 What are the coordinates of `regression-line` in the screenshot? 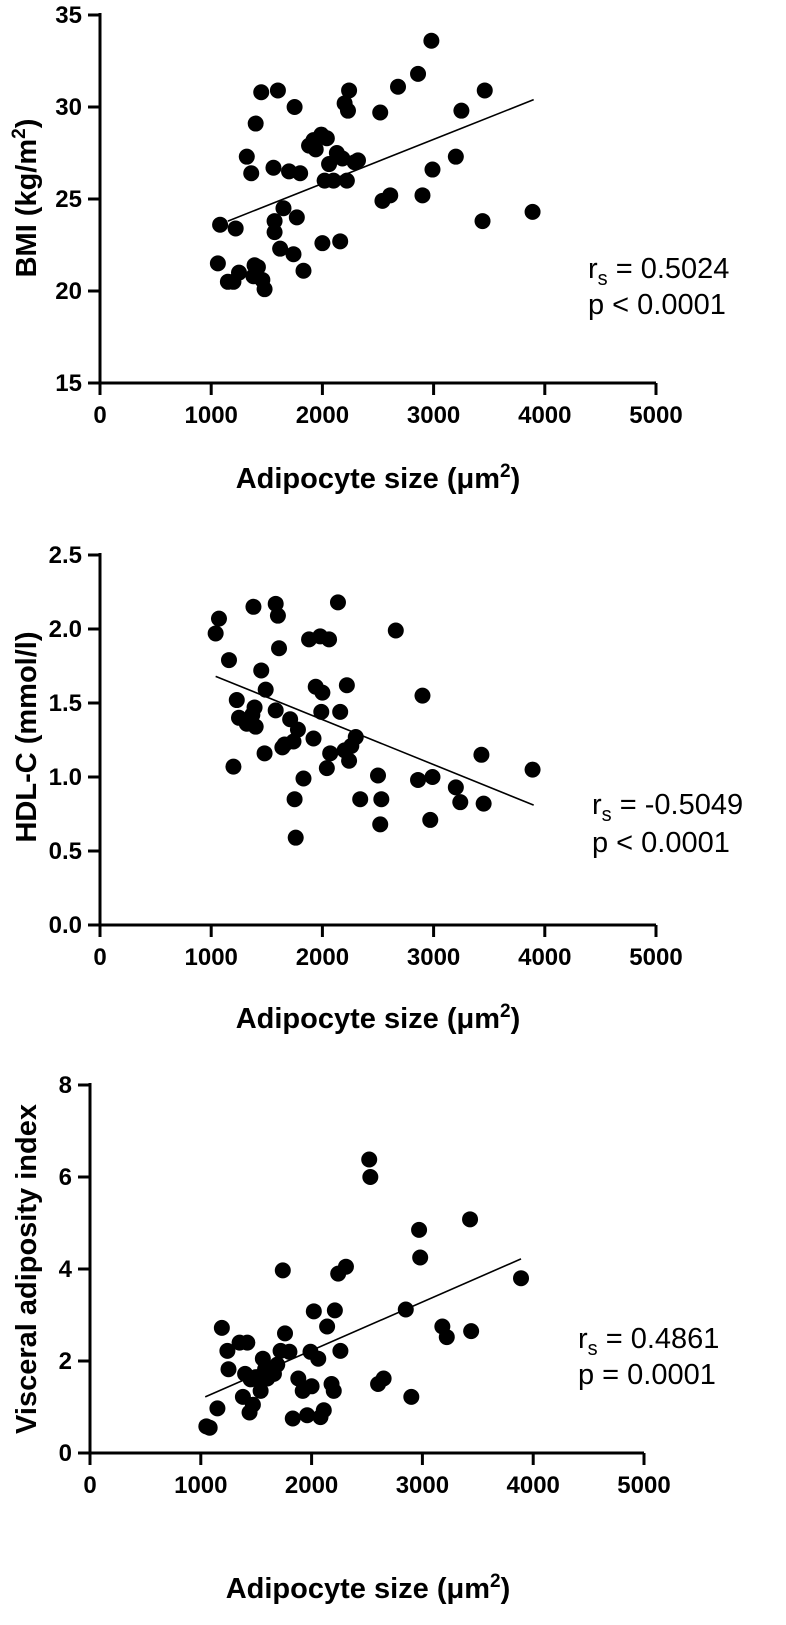 It's located at (374, 740).